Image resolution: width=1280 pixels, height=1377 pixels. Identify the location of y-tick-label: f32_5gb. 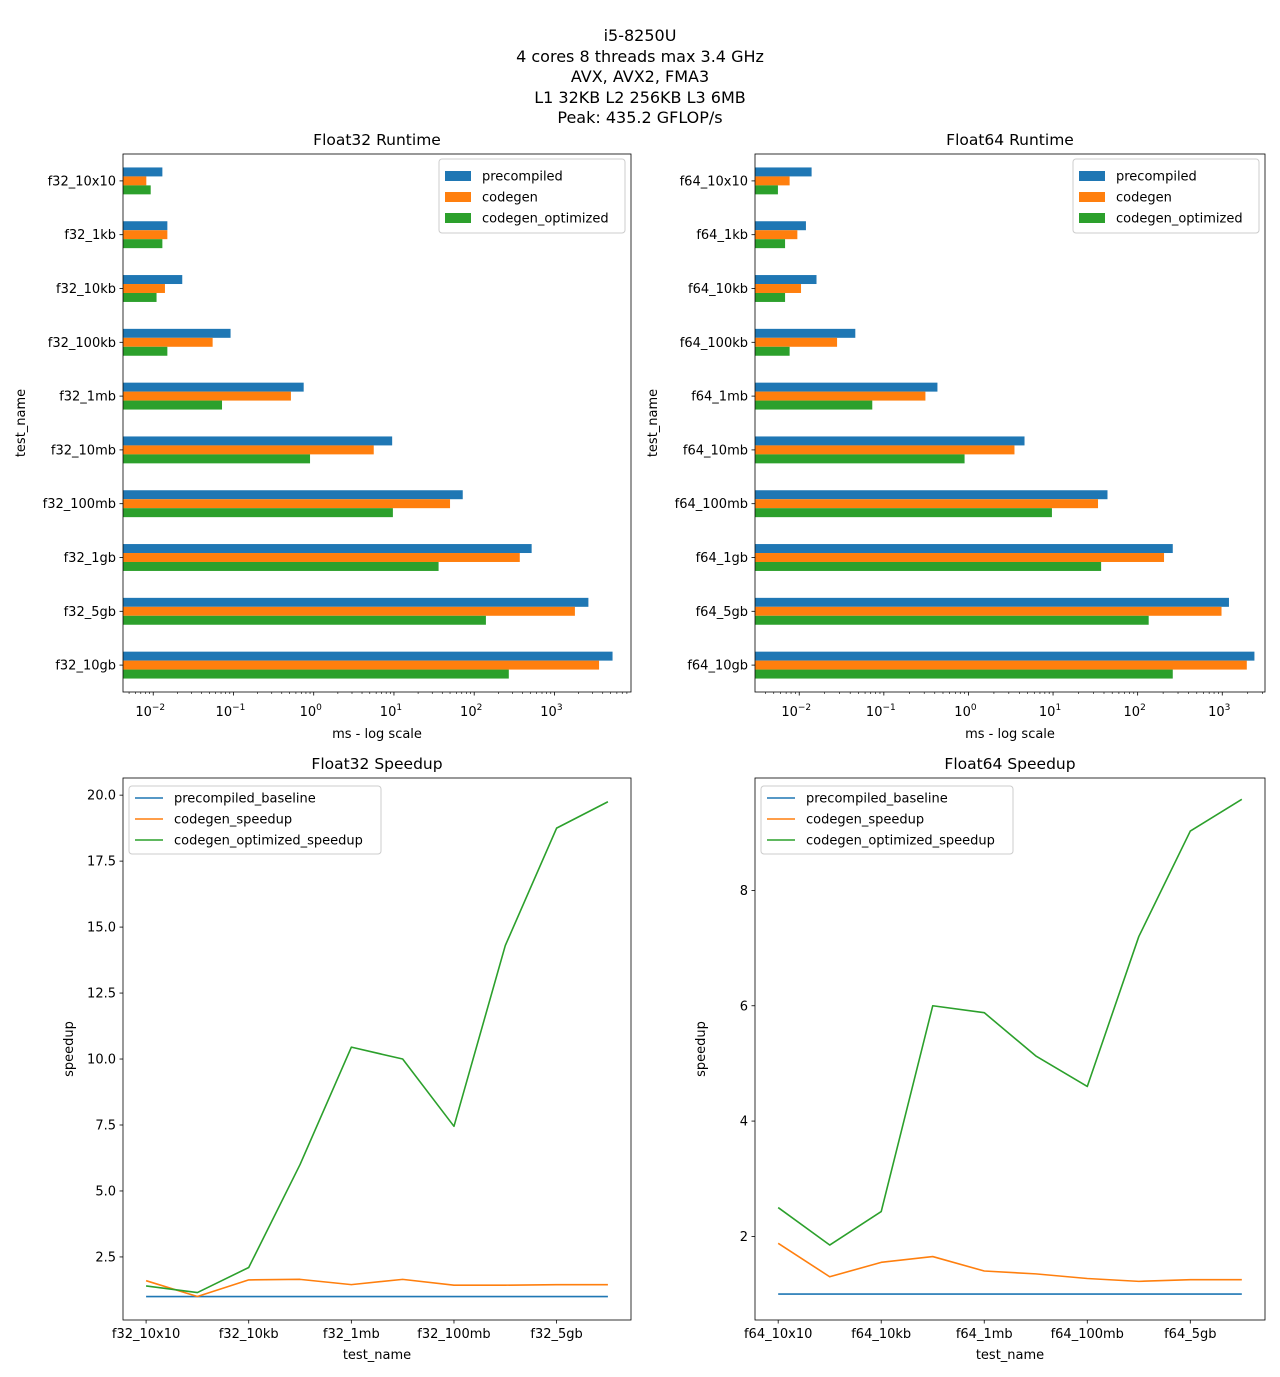
(90, 612).